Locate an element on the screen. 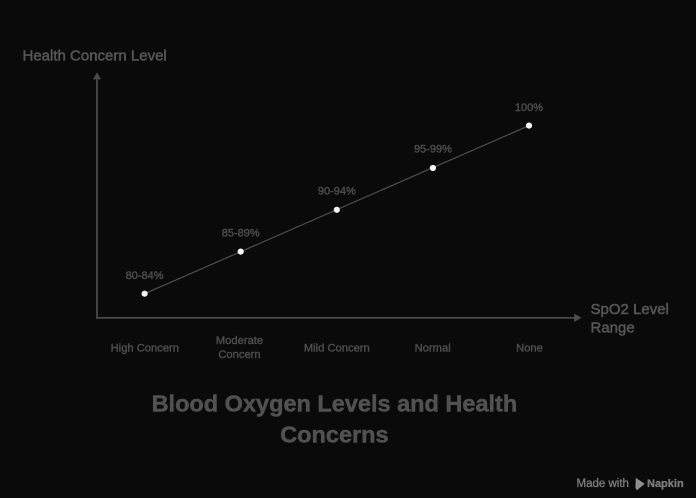  svg-text: Made with is located at coordinates (603, 484).